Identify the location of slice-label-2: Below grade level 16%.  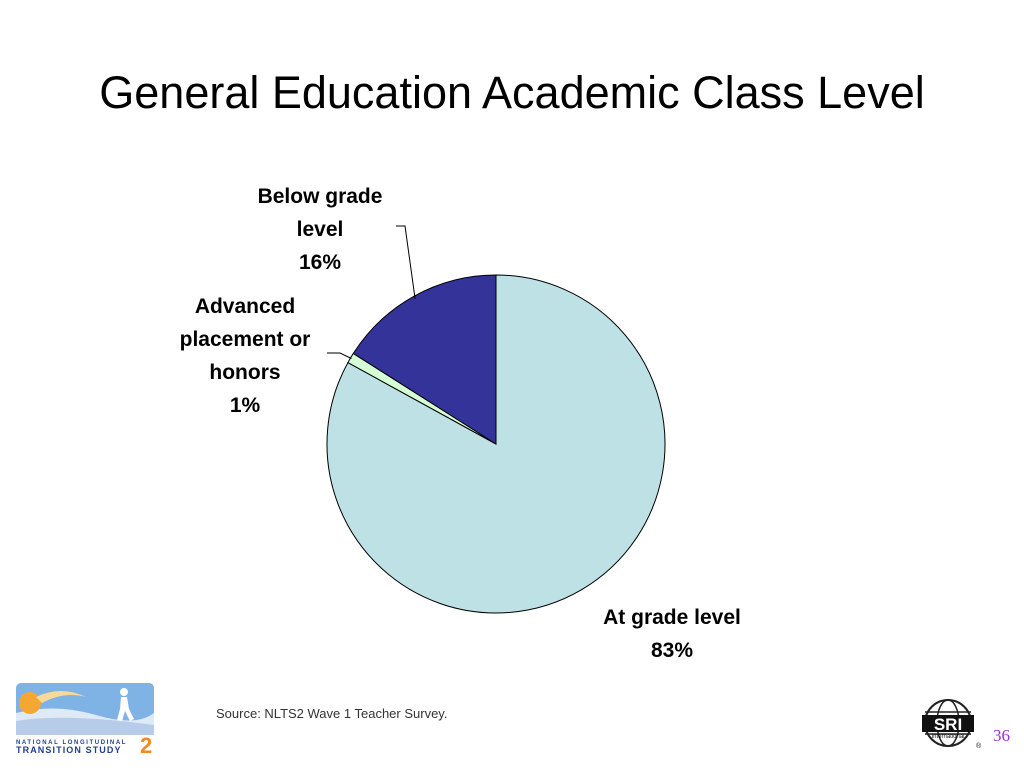
(320, 229).